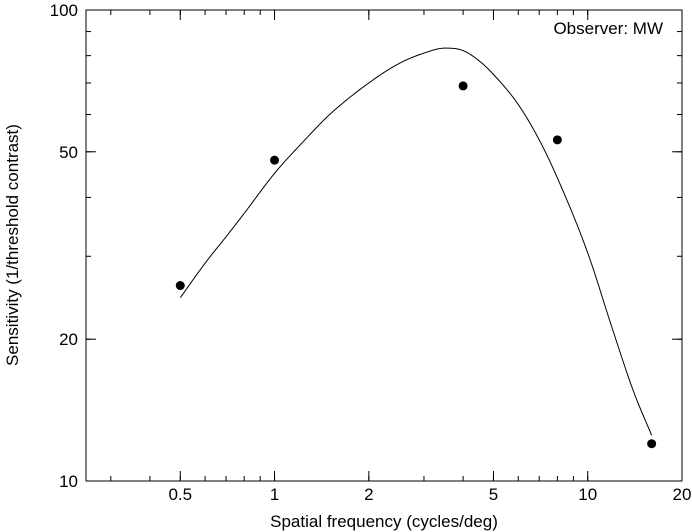  I want to click on y-axis-label: Sensitivity (1/threshold contrast), so click(12, 245).